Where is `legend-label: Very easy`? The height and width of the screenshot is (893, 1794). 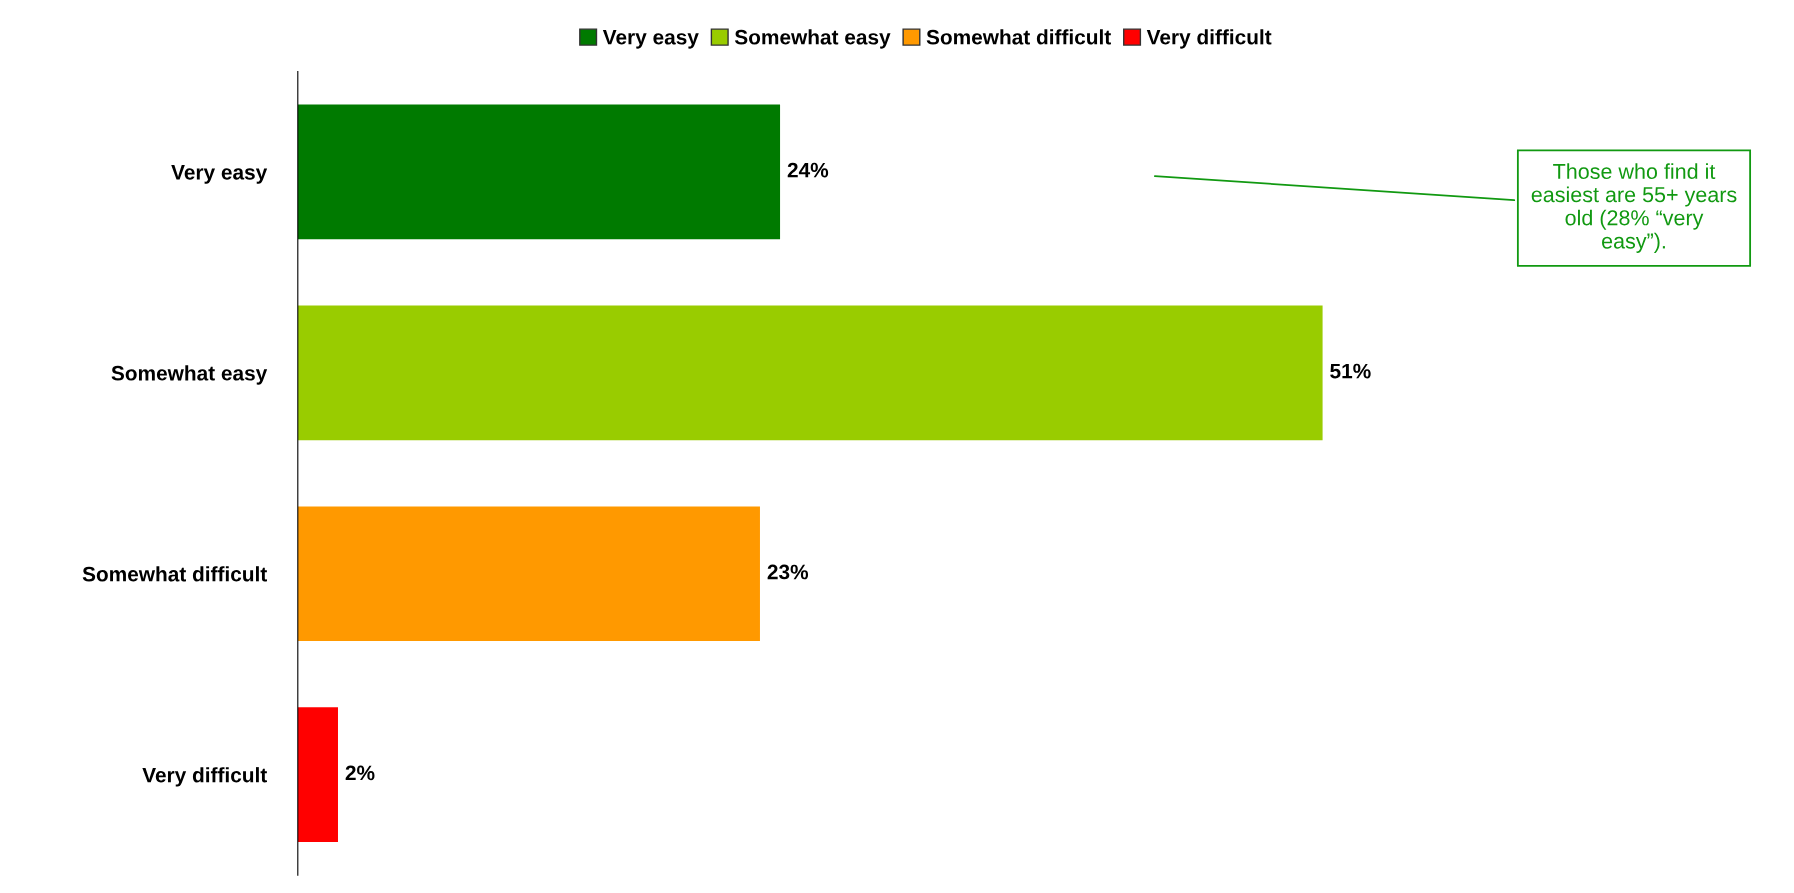 legend-label: Very easy is located at coordinates (650, 39).